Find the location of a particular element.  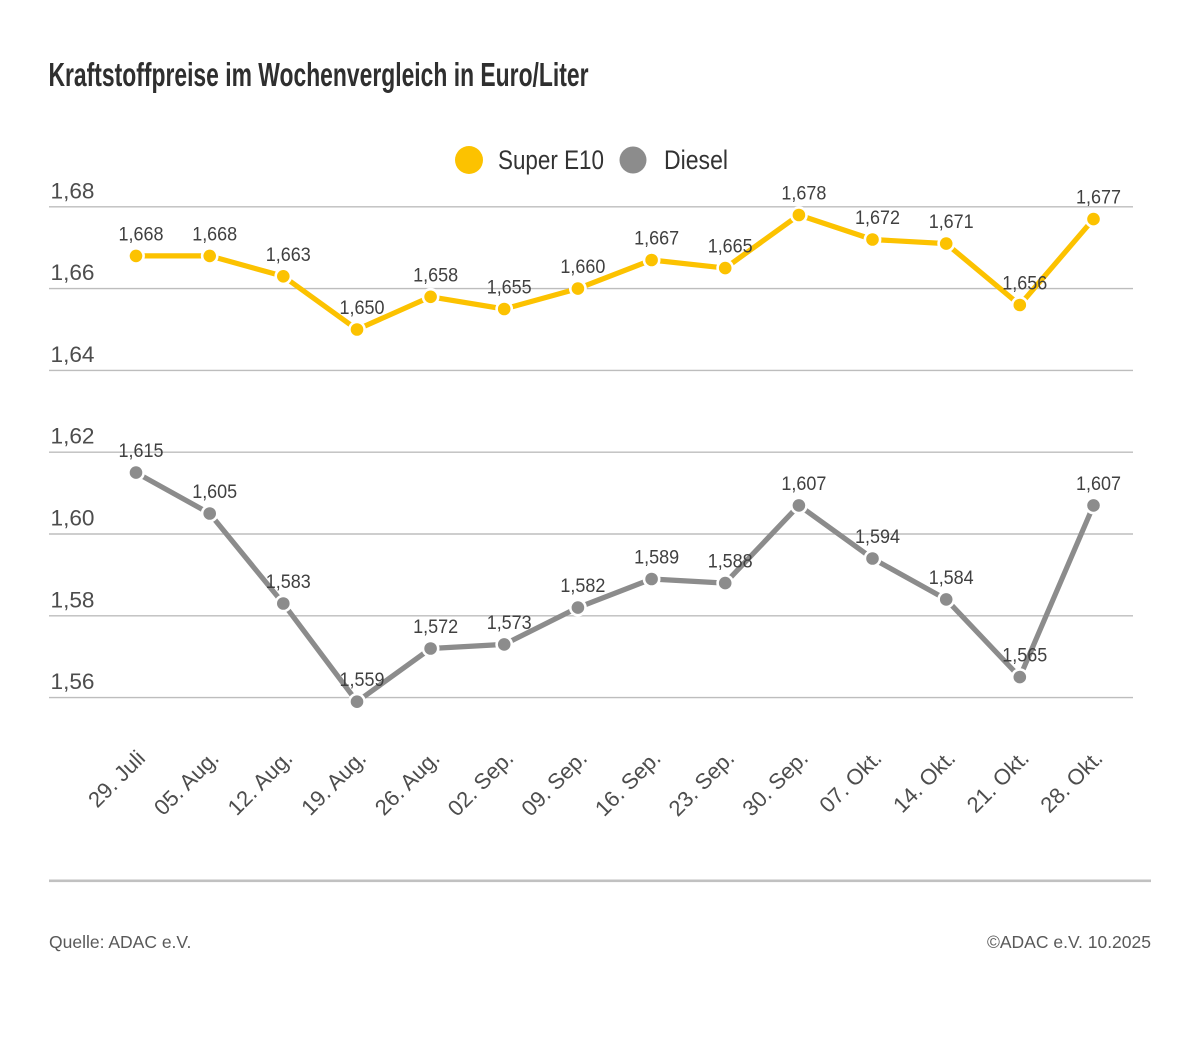

svg-text: Quelle: ADAC e.V. is located at coordinates (120, 942).